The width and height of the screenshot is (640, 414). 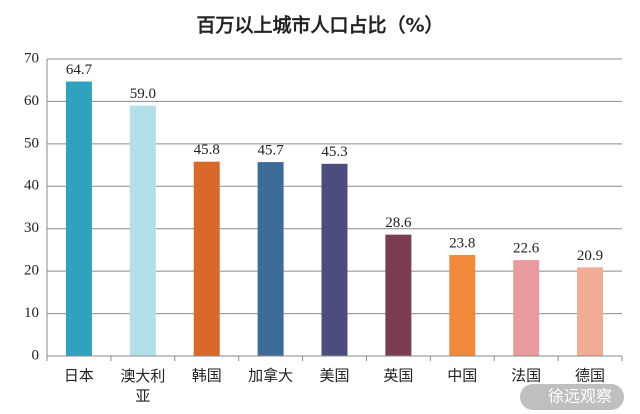 What do you see at coordinates (334, 152) in the screenshot?
I see `value-label: 45.3` at bounding box center [334, 152].